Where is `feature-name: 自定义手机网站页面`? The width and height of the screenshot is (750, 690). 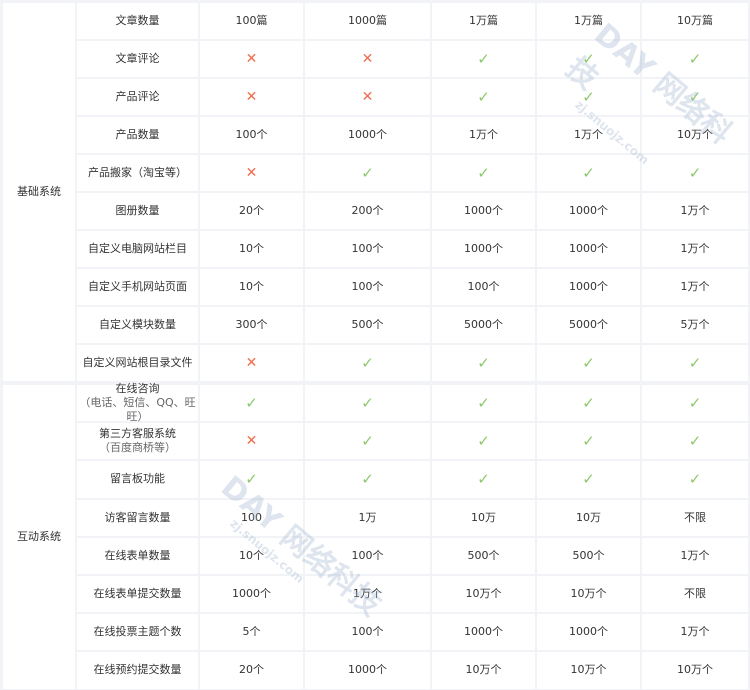 feature-name: 自定义手机网站页面 is located at coordinates (137, 286).